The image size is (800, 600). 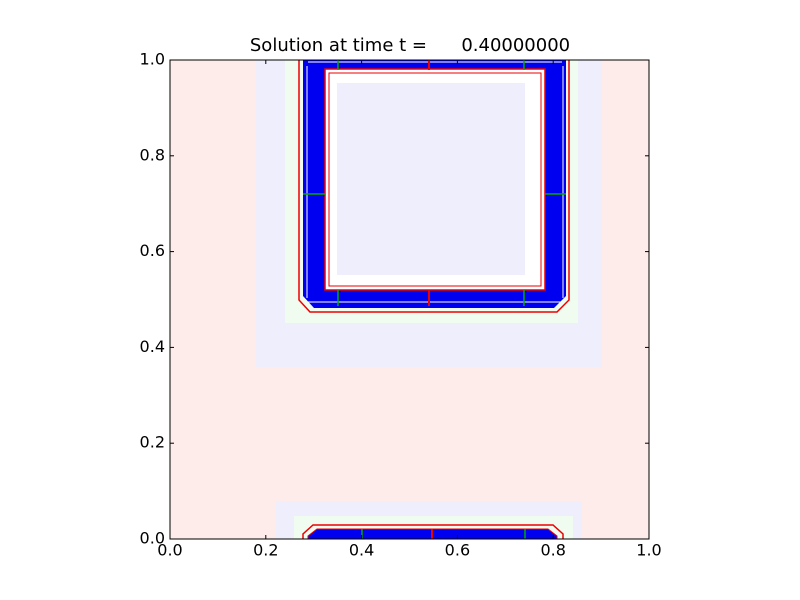 What do you see at coordinates (265, 550) in the screenshot?
I see `x-tick-label: 0.2` at bounding box center [265, 550].